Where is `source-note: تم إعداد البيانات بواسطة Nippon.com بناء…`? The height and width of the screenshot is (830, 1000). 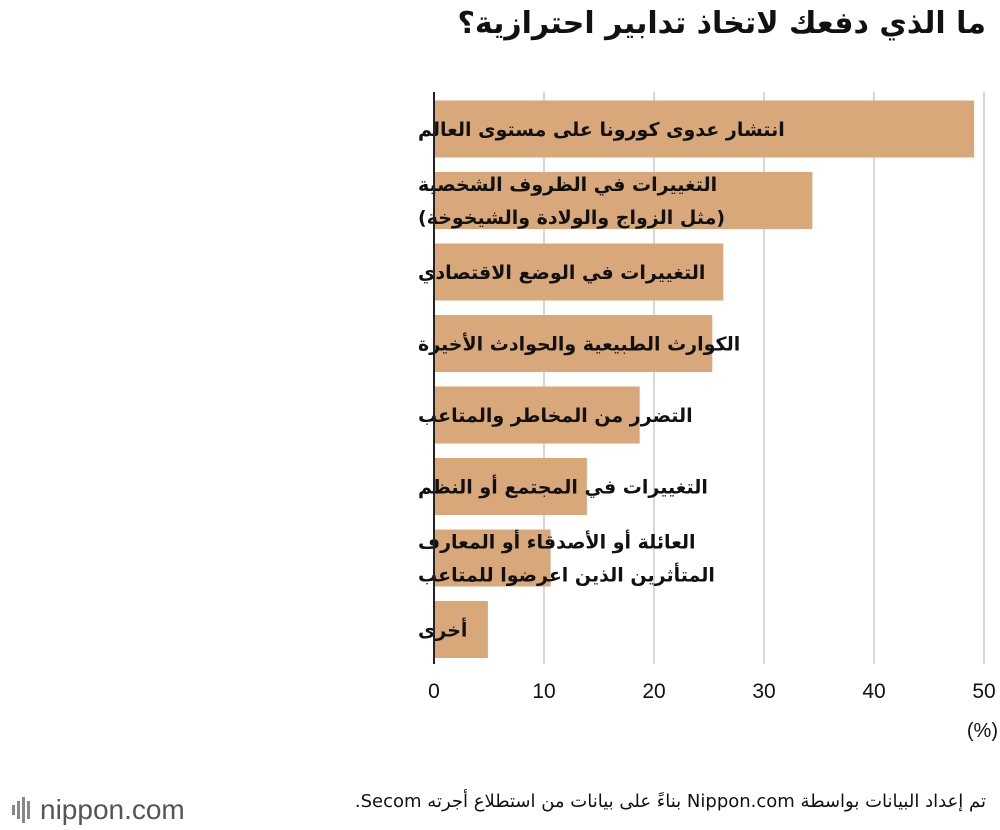 source-note: تم إعداد البيانات بواسطة Nippon.com بناء… is located at coordinates (670, 801).